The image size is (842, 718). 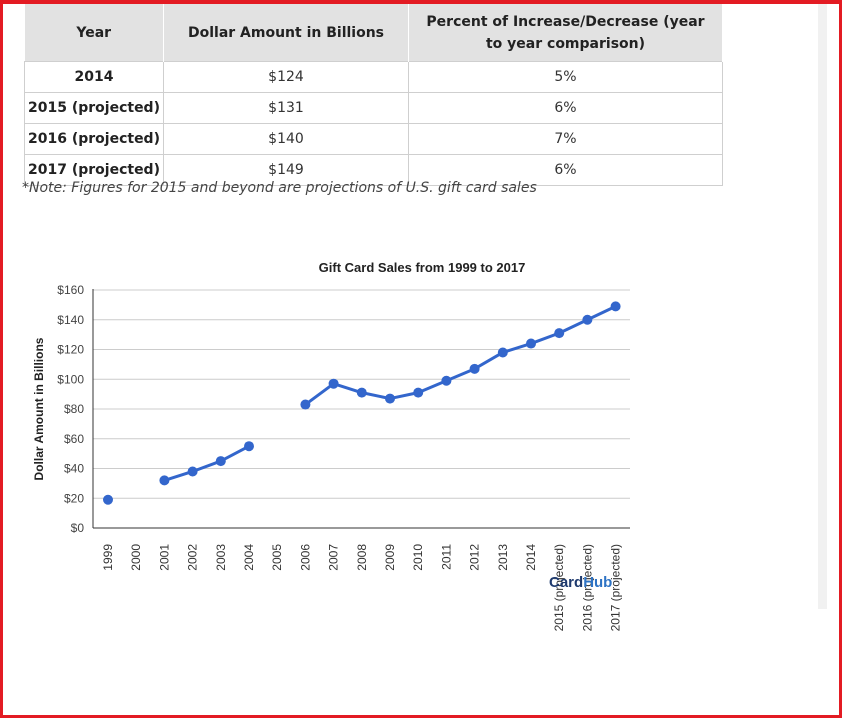 What do you see at coordinates (598, 582) in the screenshot?
I see `logo-hub-text: Hub` at bounding box center [598, 582].